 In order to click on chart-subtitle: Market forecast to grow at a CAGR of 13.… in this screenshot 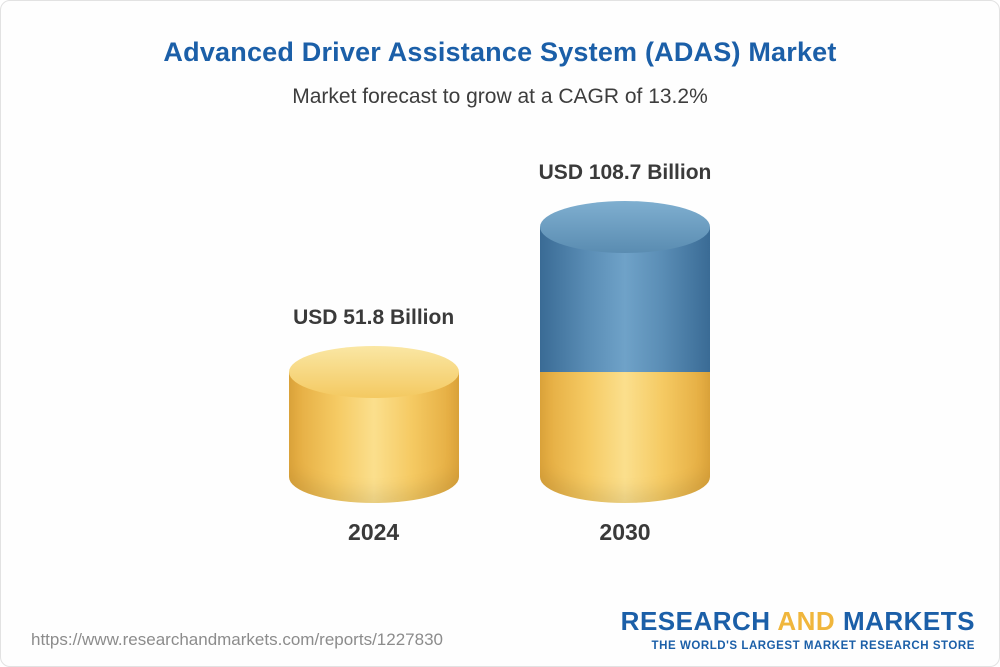, I will do `click(500, 96)`.